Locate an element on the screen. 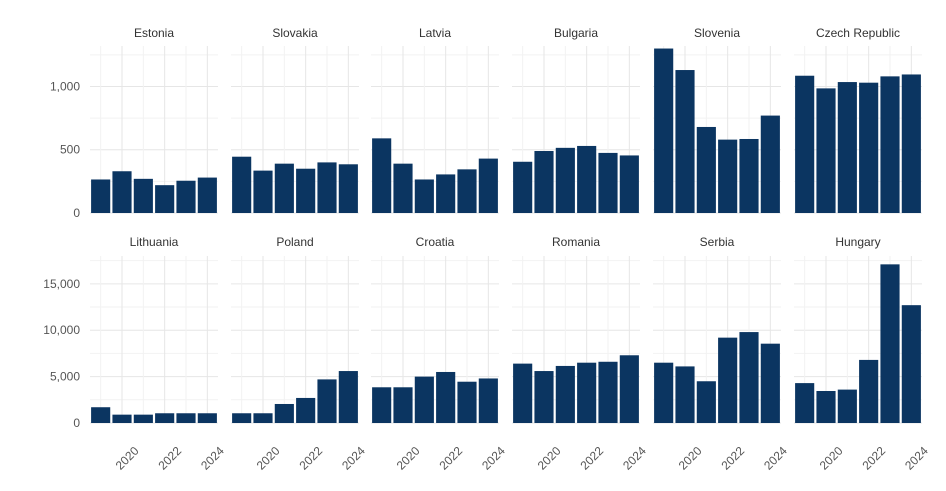  y-tick-label: 500 is located at coordinates (70, 150).